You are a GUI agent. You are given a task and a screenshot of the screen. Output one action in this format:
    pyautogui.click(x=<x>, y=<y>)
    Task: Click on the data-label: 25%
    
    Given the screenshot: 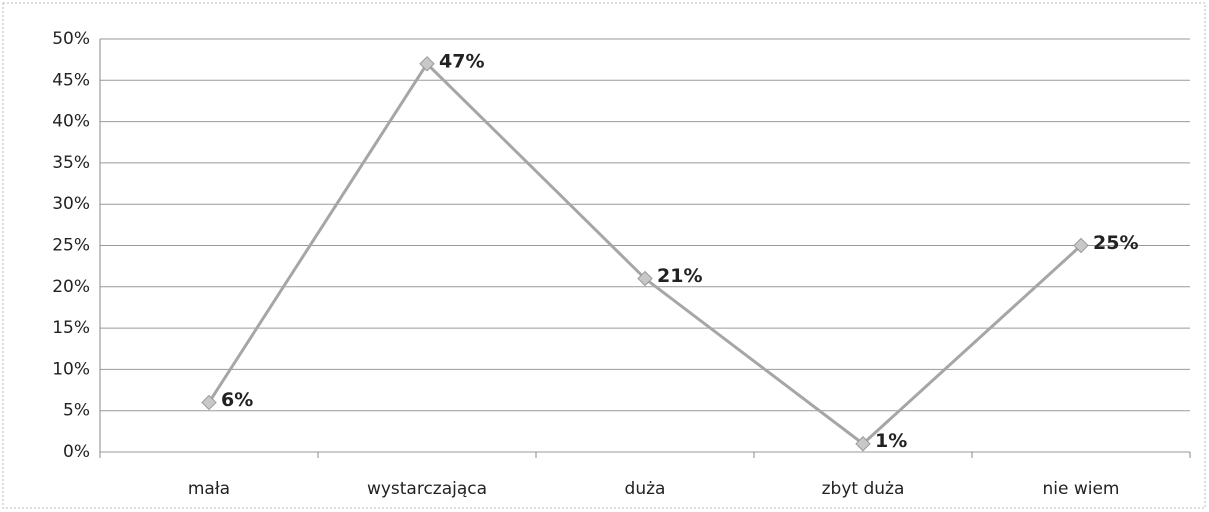 What is the action you would take?
    pyautogui.click(x=1115, y=243)
    